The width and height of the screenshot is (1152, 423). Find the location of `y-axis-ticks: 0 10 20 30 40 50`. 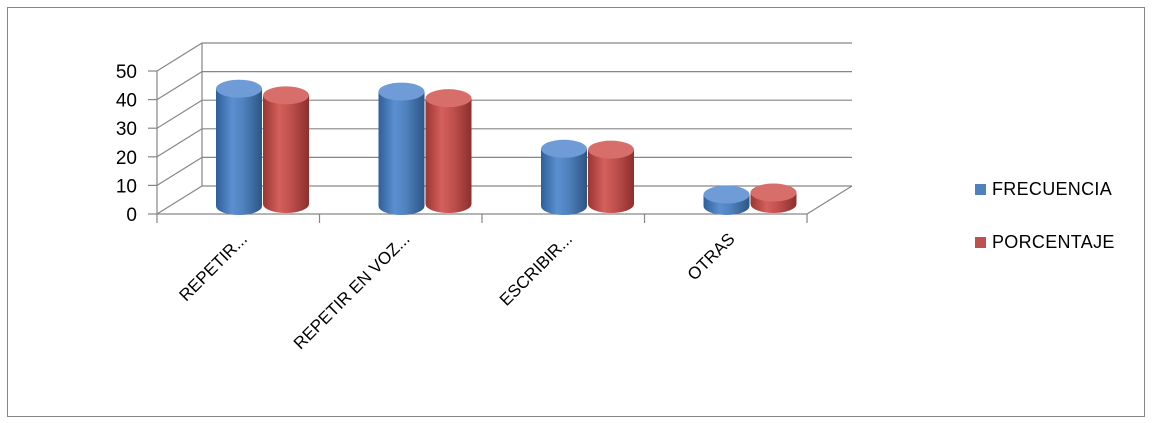

y-axis-ticks: 0 10 20 30 40 50 is located at coordinates (126, 144).